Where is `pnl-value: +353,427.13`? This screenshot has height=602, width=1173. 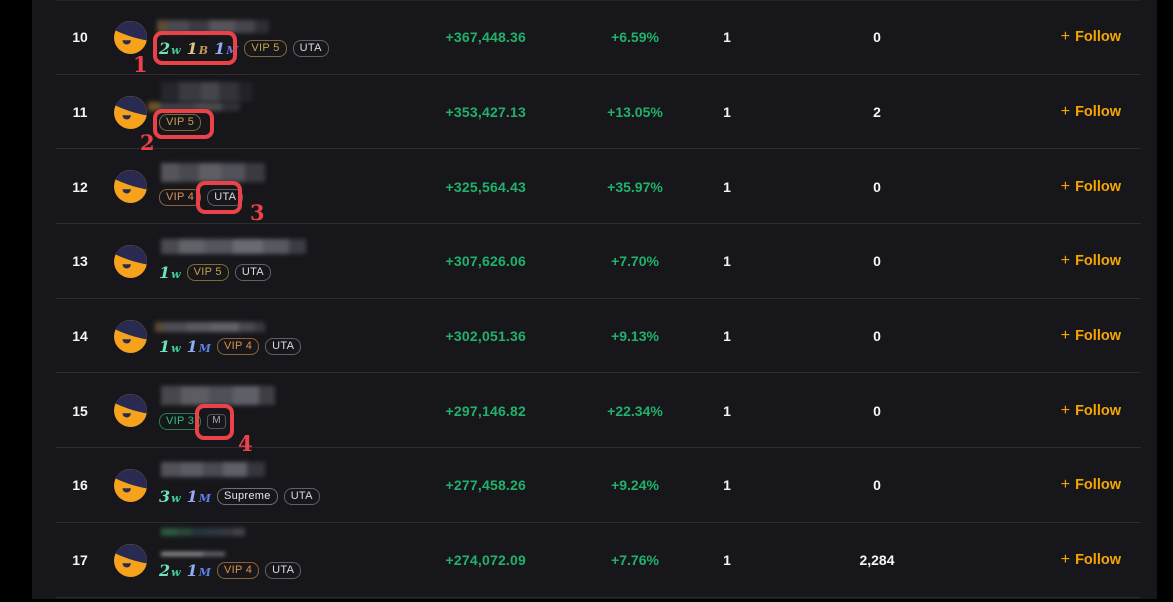
pnl-value: +353,427.13 is located at coordinates (485, 112).